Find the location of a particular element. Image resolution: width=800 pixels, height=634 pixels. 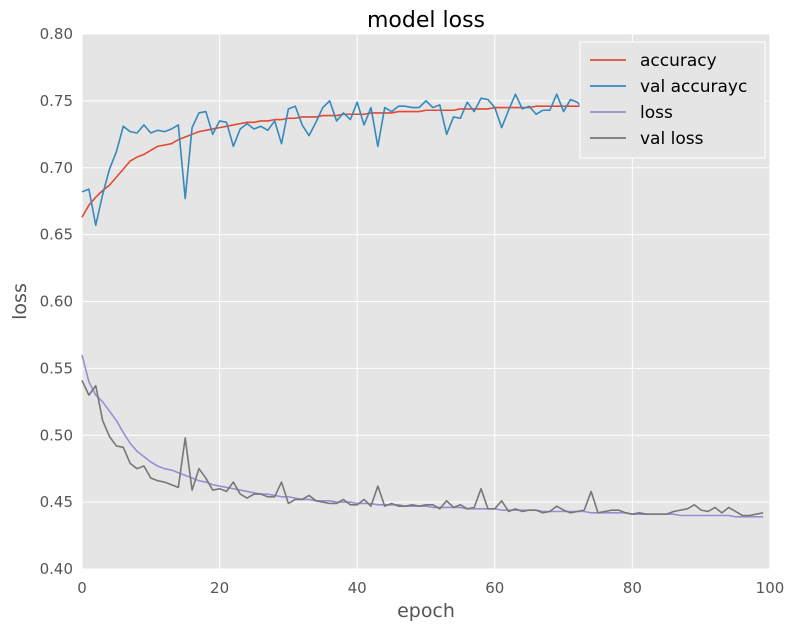

x-tick-label: 100 is located at coordinates (770, 588).